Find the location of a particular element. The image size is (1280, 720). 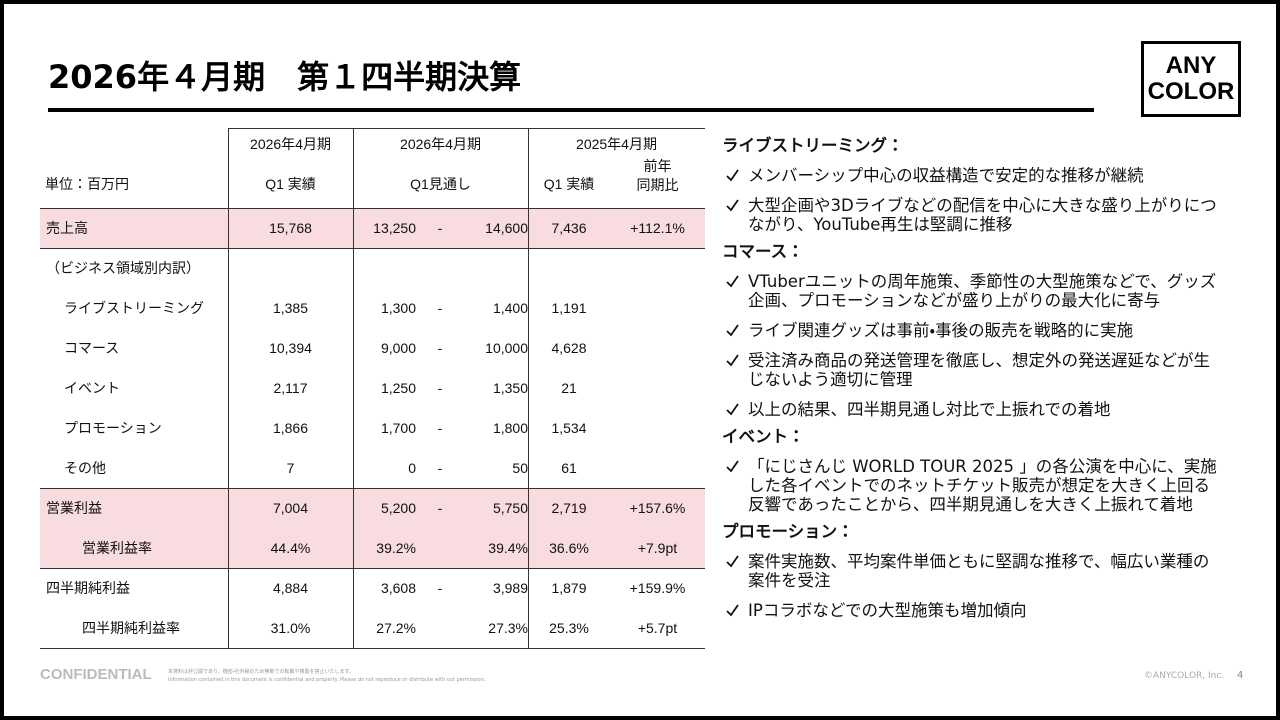

note-item: 案件実施数、平均案件単価ともに堅調な推移で、幅広い業種の案件を受注 is located at coordinates (972, 571).